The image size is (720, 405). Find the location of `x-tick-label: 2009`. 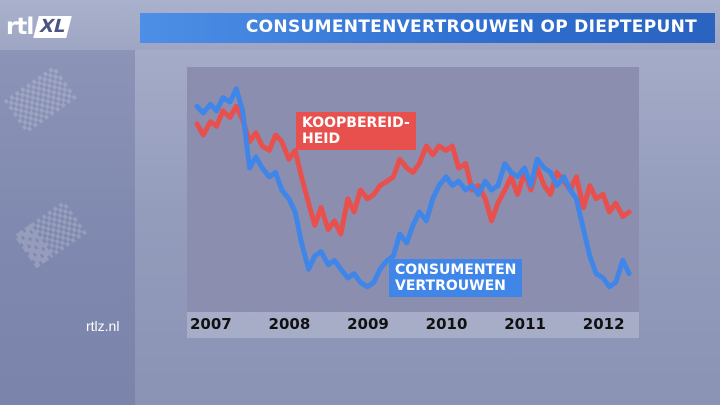

x-tick-label: 2009 is located at coordinates (368, 324).